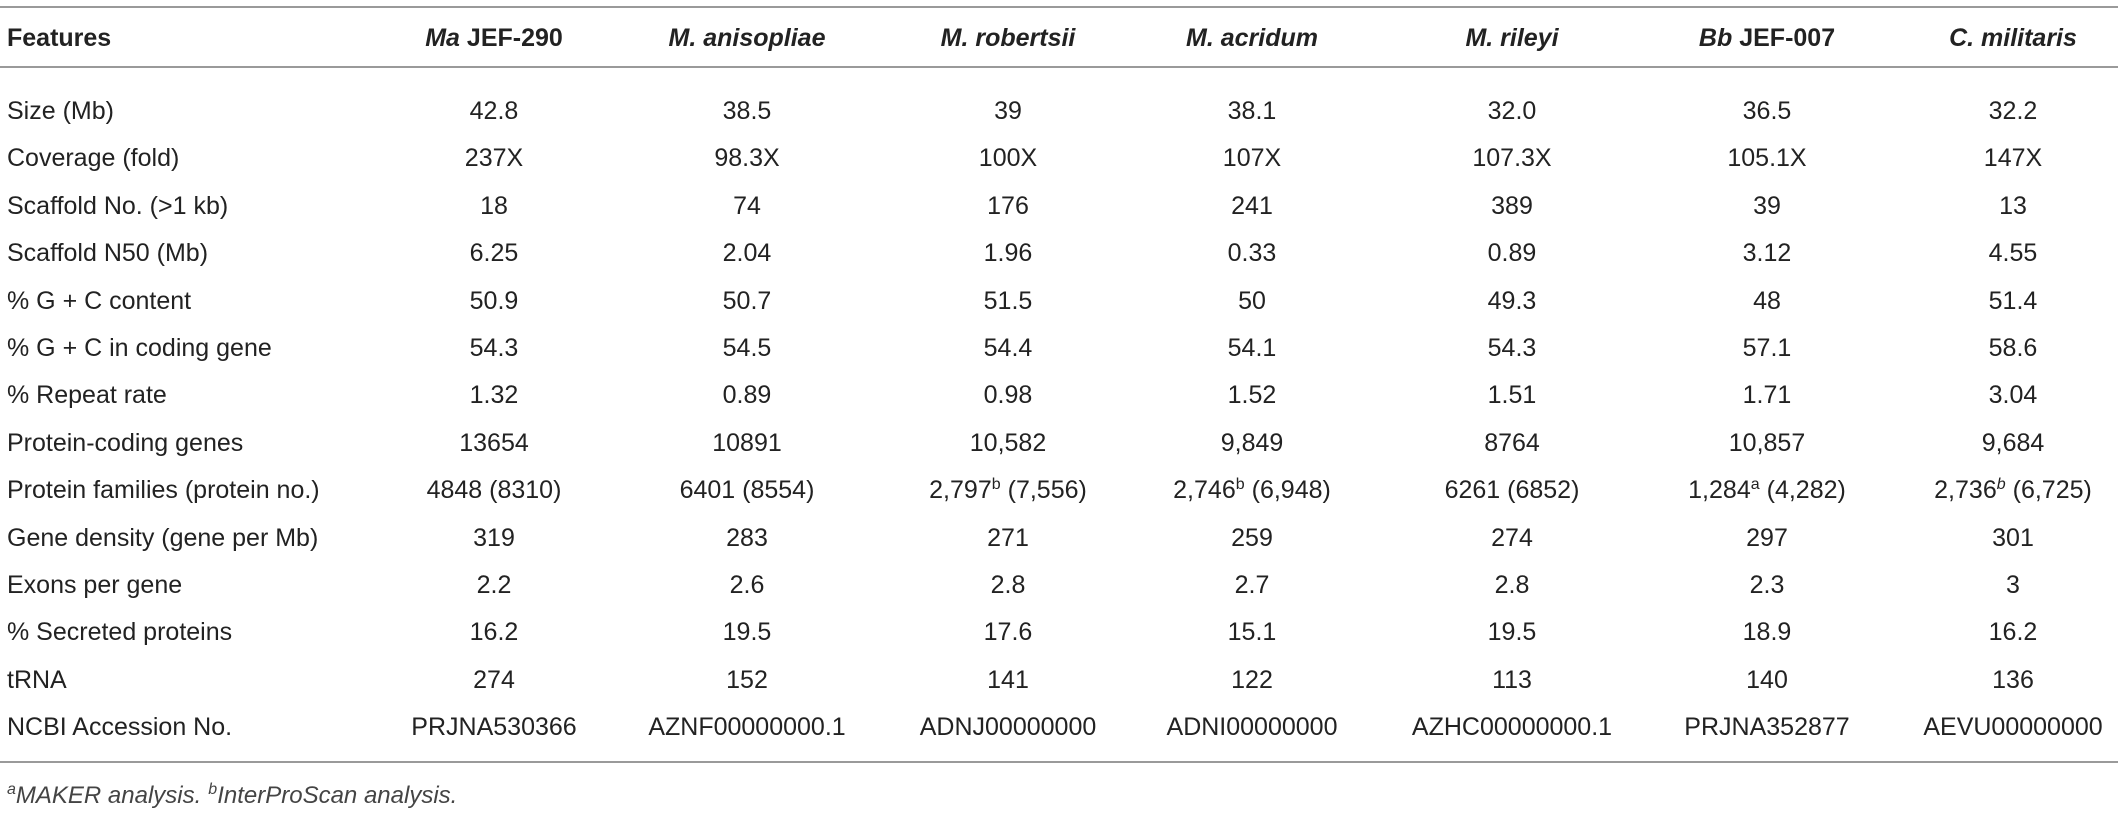 Image resolution: width=2118 pixels, height=817 pixels. What do you see at coordinates (1059, 762) in the screenshot?
I see `bottom-rule` at bounding box center [1059, 762].